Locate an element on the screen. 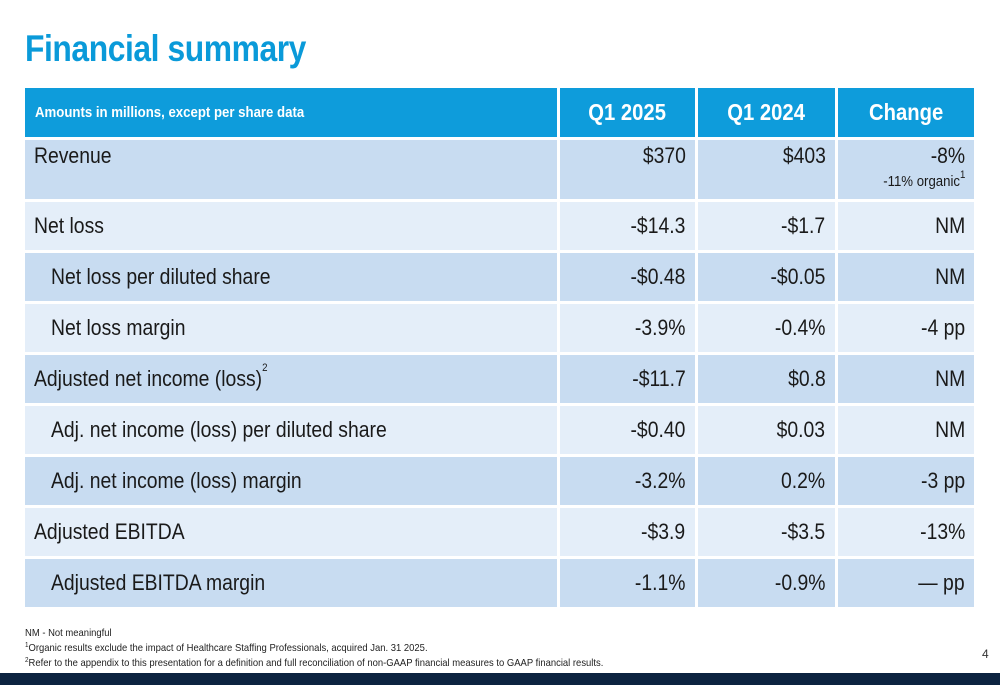 The width and height of the screenshot is (1000, 685). footnote-nm: NM - Not meaningful is located at coordinates (68, 633).